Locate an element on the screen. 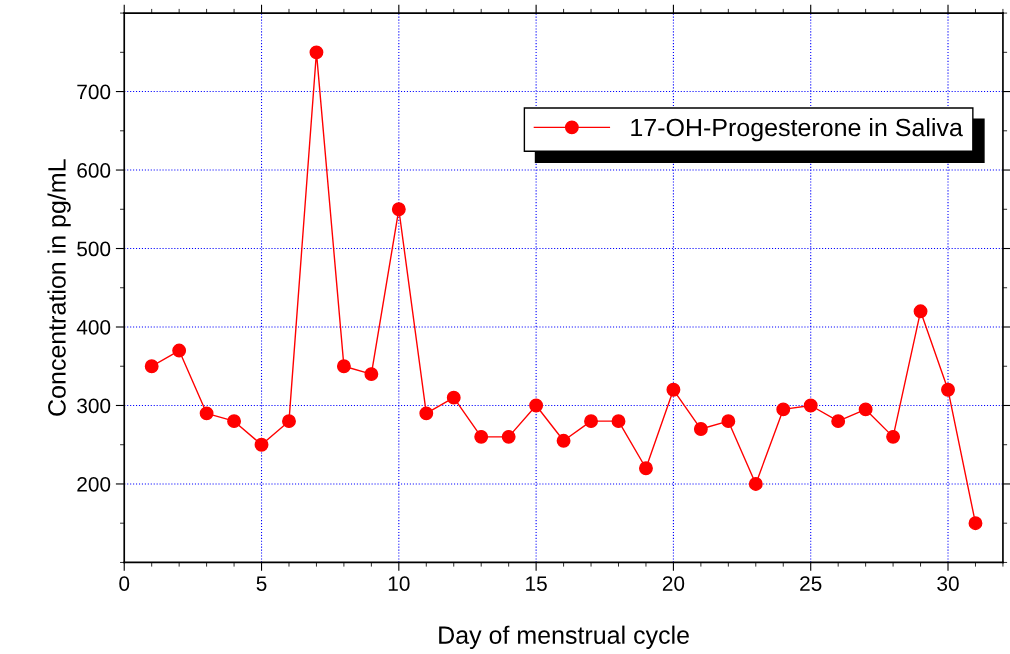 This screenshot has height=654, width=1010. y-tick-label: 400 is located at coordinates (93, 327).